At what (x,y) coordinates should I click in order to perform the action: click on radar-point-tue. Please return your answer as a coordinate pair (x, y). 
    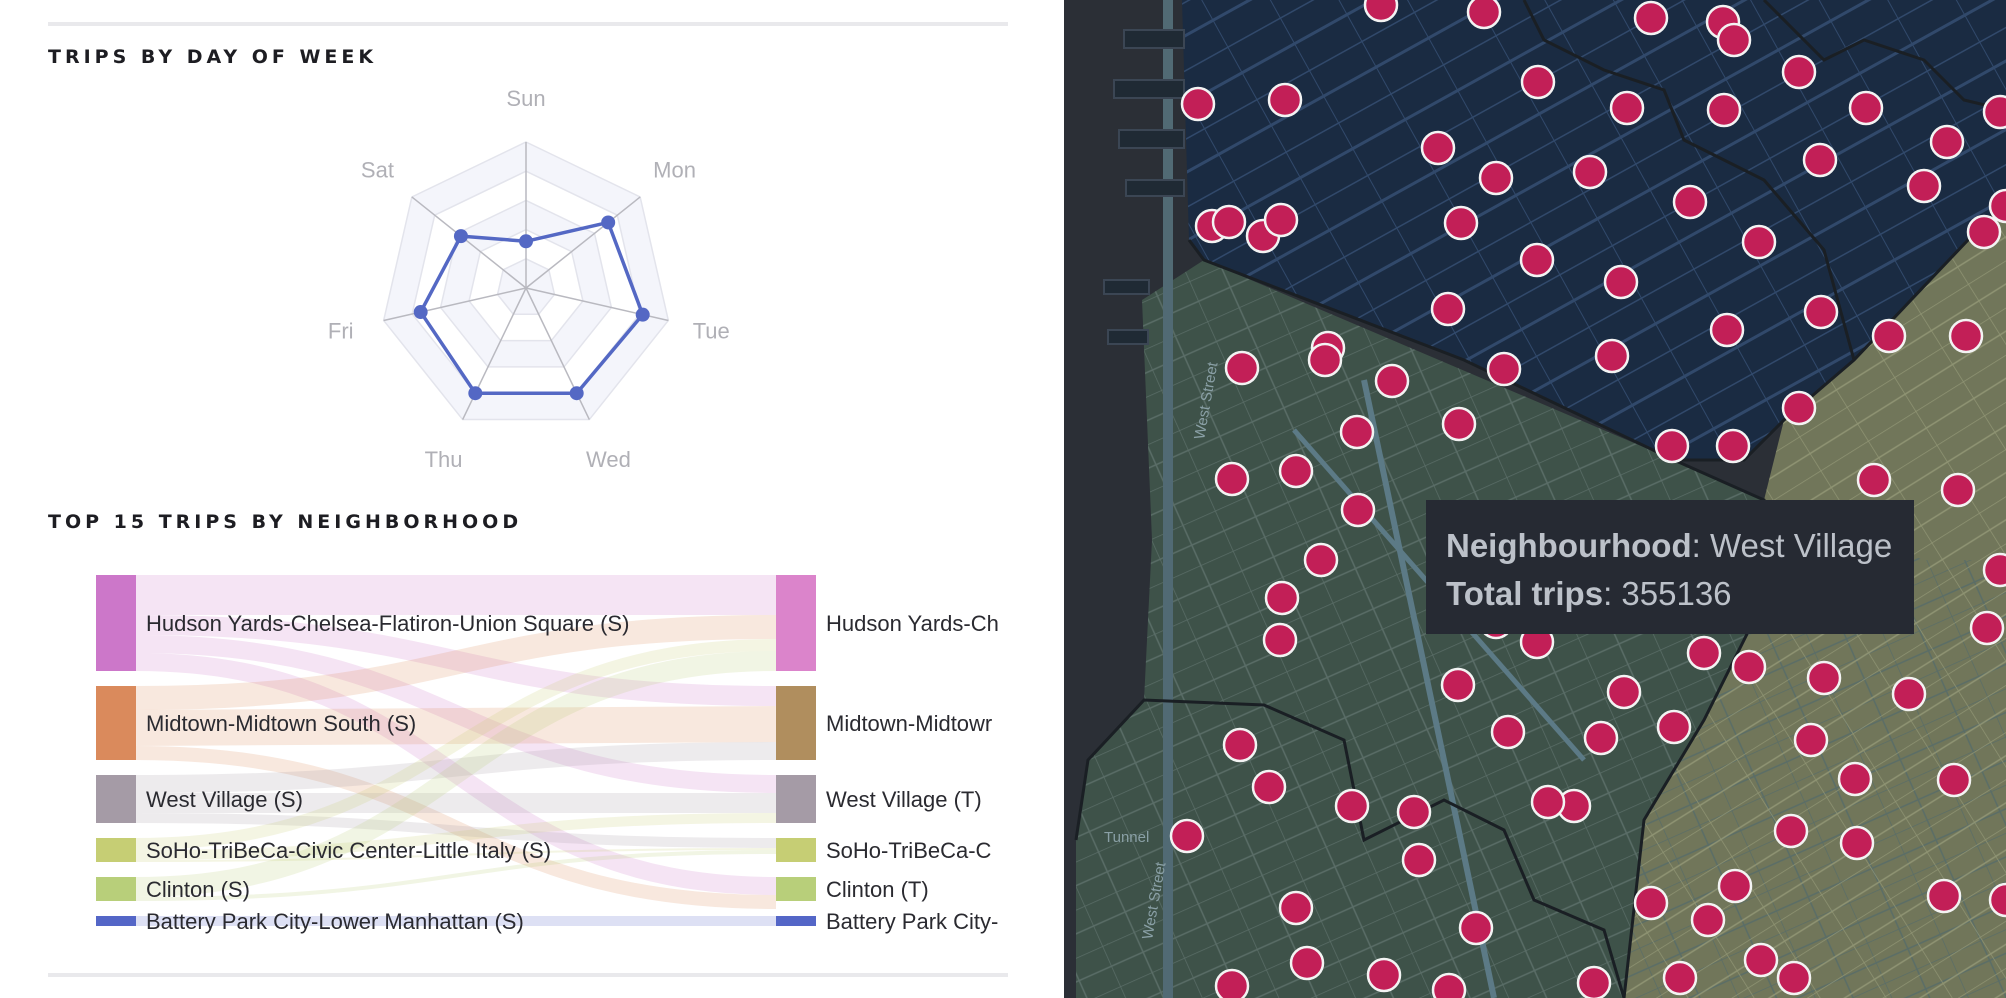
    Looking at the image, I should click on (642, 314).